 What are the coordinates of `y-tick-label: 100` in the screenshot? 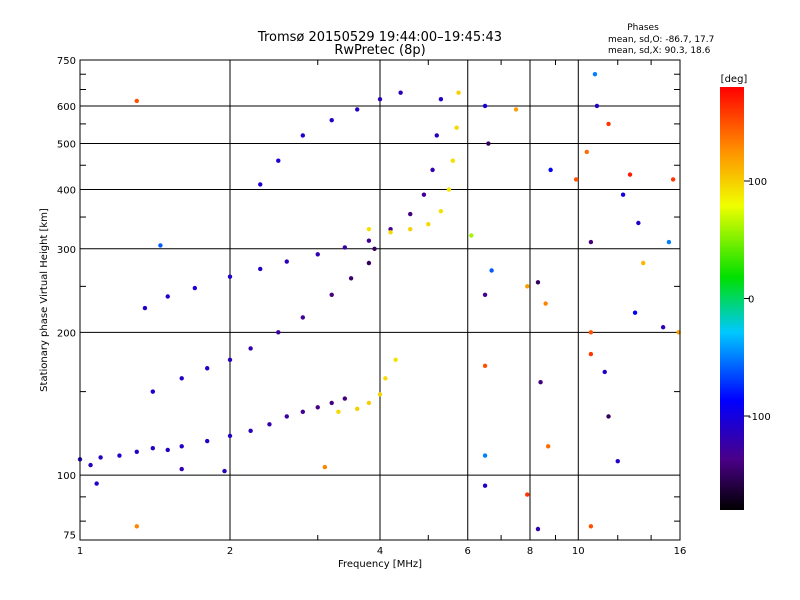 It's located at (66, 476).